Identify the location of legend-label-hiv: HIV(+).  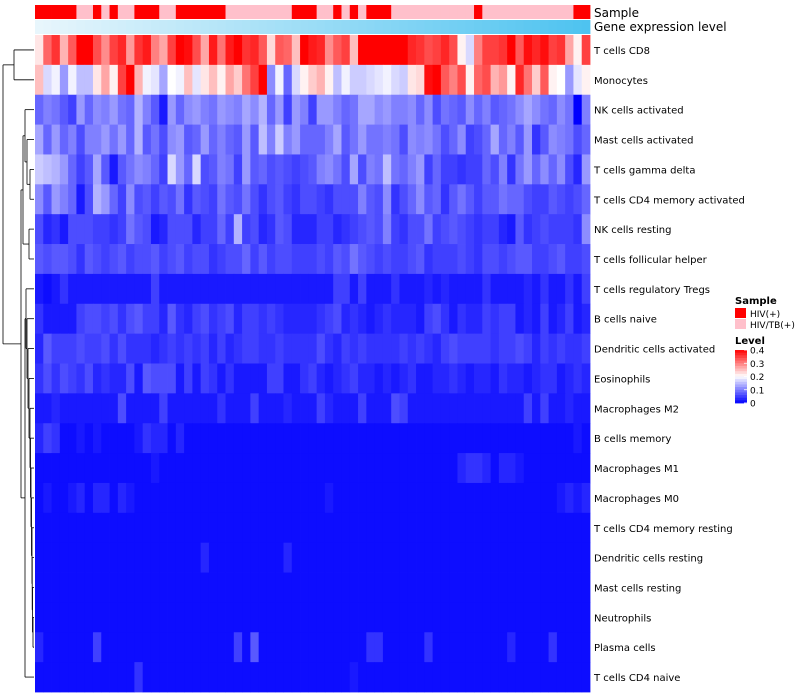
(765, 315).